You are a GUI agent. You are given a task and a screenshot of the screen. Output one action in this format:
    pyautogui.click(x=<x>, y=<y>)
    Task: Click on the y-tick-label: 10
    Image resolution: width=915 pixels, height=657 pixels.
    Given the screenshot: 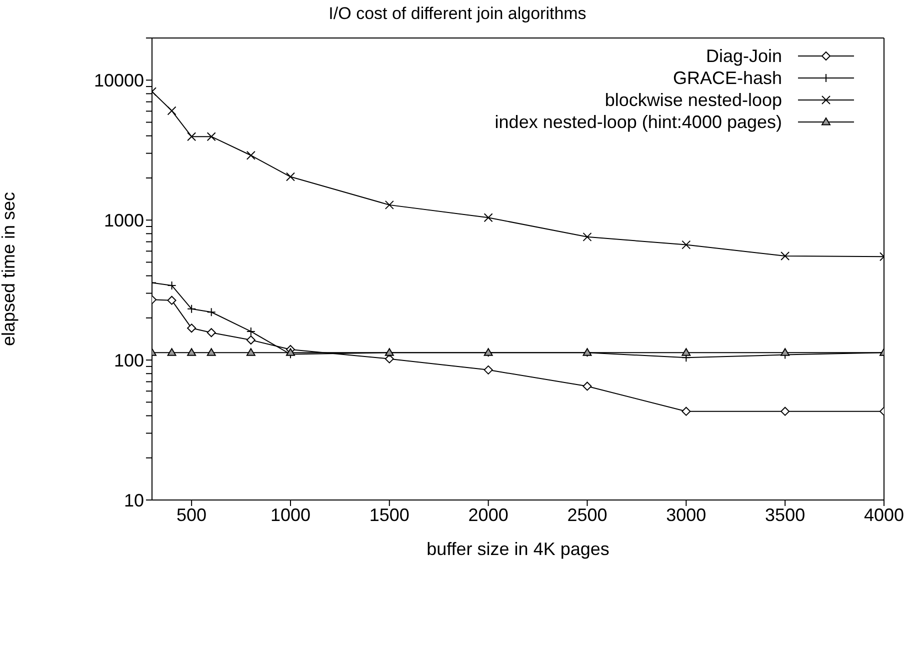 What is the action you would take?
    pyautogui.click(x=134, y=500)
    